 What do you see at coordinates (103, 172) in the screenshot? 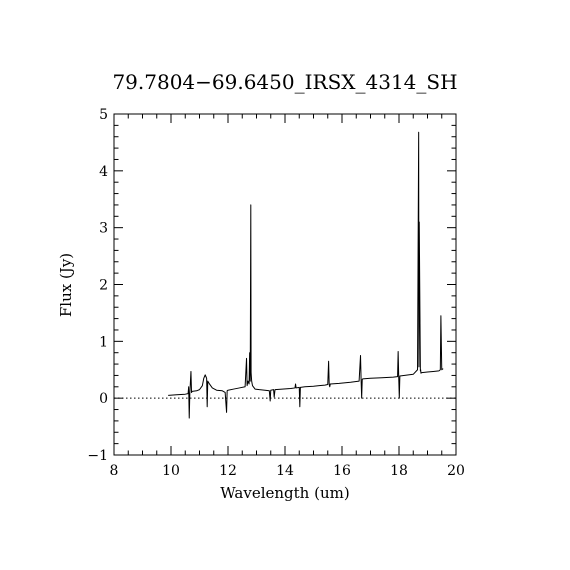
I see `y-tick-label: 4` at bounding box center [103, 172].